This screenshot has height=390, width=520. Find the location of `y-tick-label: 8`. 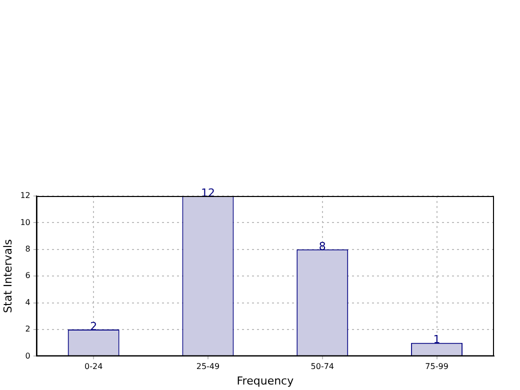

y-tick-label: 8 is located at coordinates (27, 249).